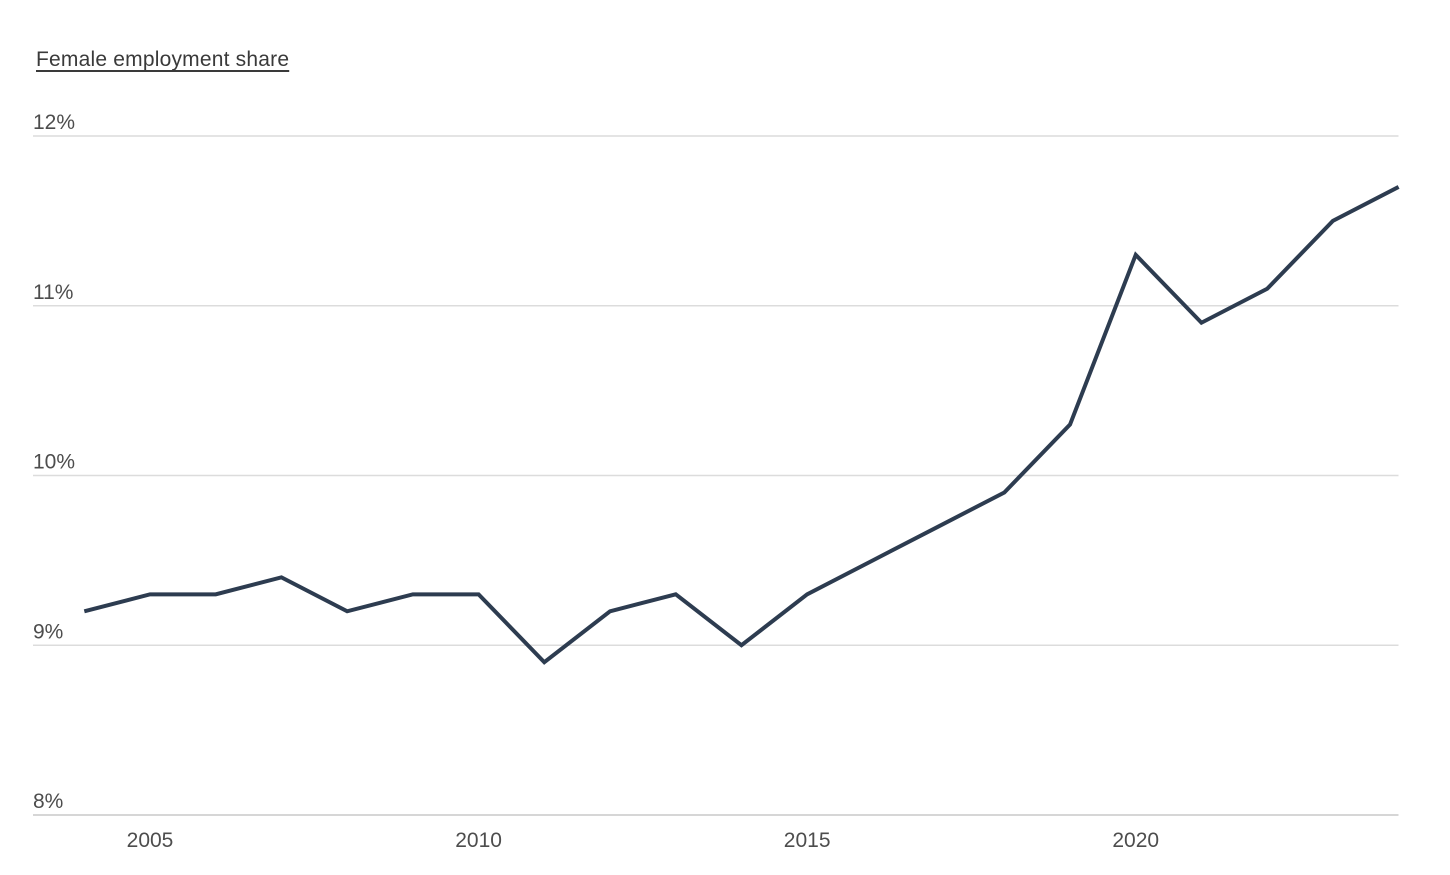 The width and height of the screenshot is (1450, 875). What do you see at coordinates (807, 840) in the screenshot?
I see `x-axis-tick-label: 2015` at bounding box center [807, 840].